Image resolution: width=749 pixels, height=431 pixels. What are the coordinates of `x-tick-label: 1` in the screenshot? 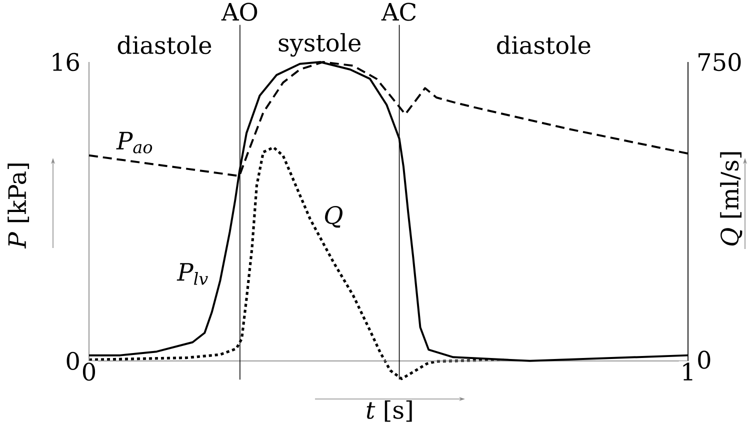 It's located at (687, 371).